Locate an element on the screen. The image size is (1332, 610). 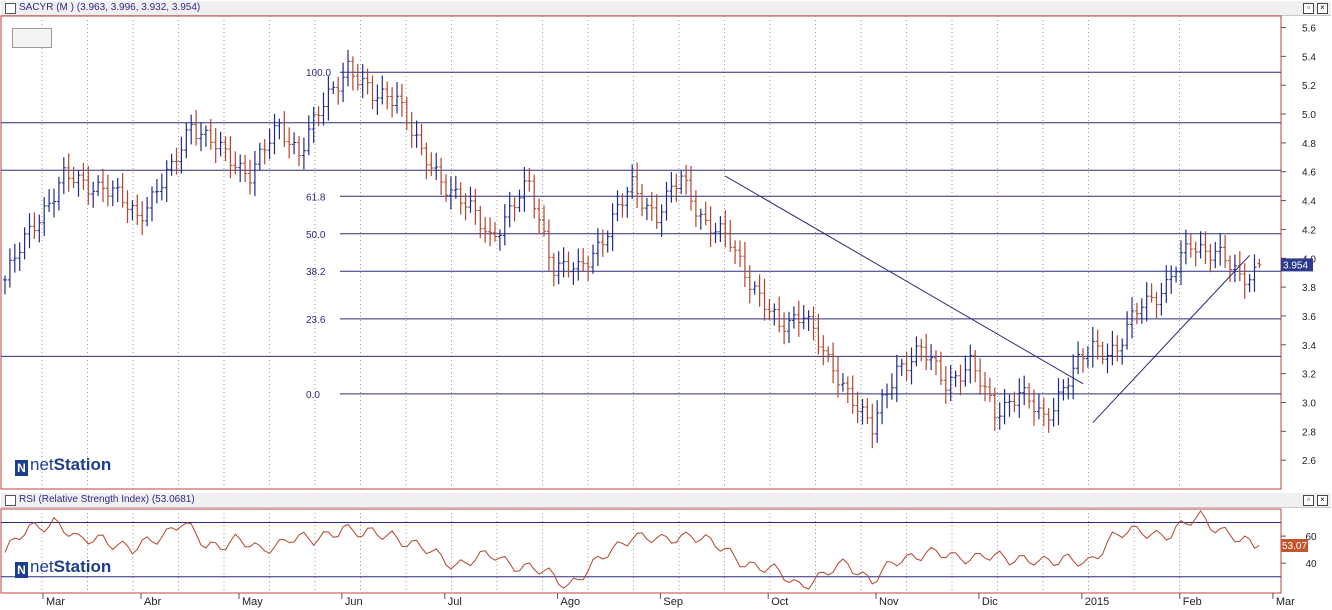
y-tick-label: 2.8 is located at coordinates (1309, 432).